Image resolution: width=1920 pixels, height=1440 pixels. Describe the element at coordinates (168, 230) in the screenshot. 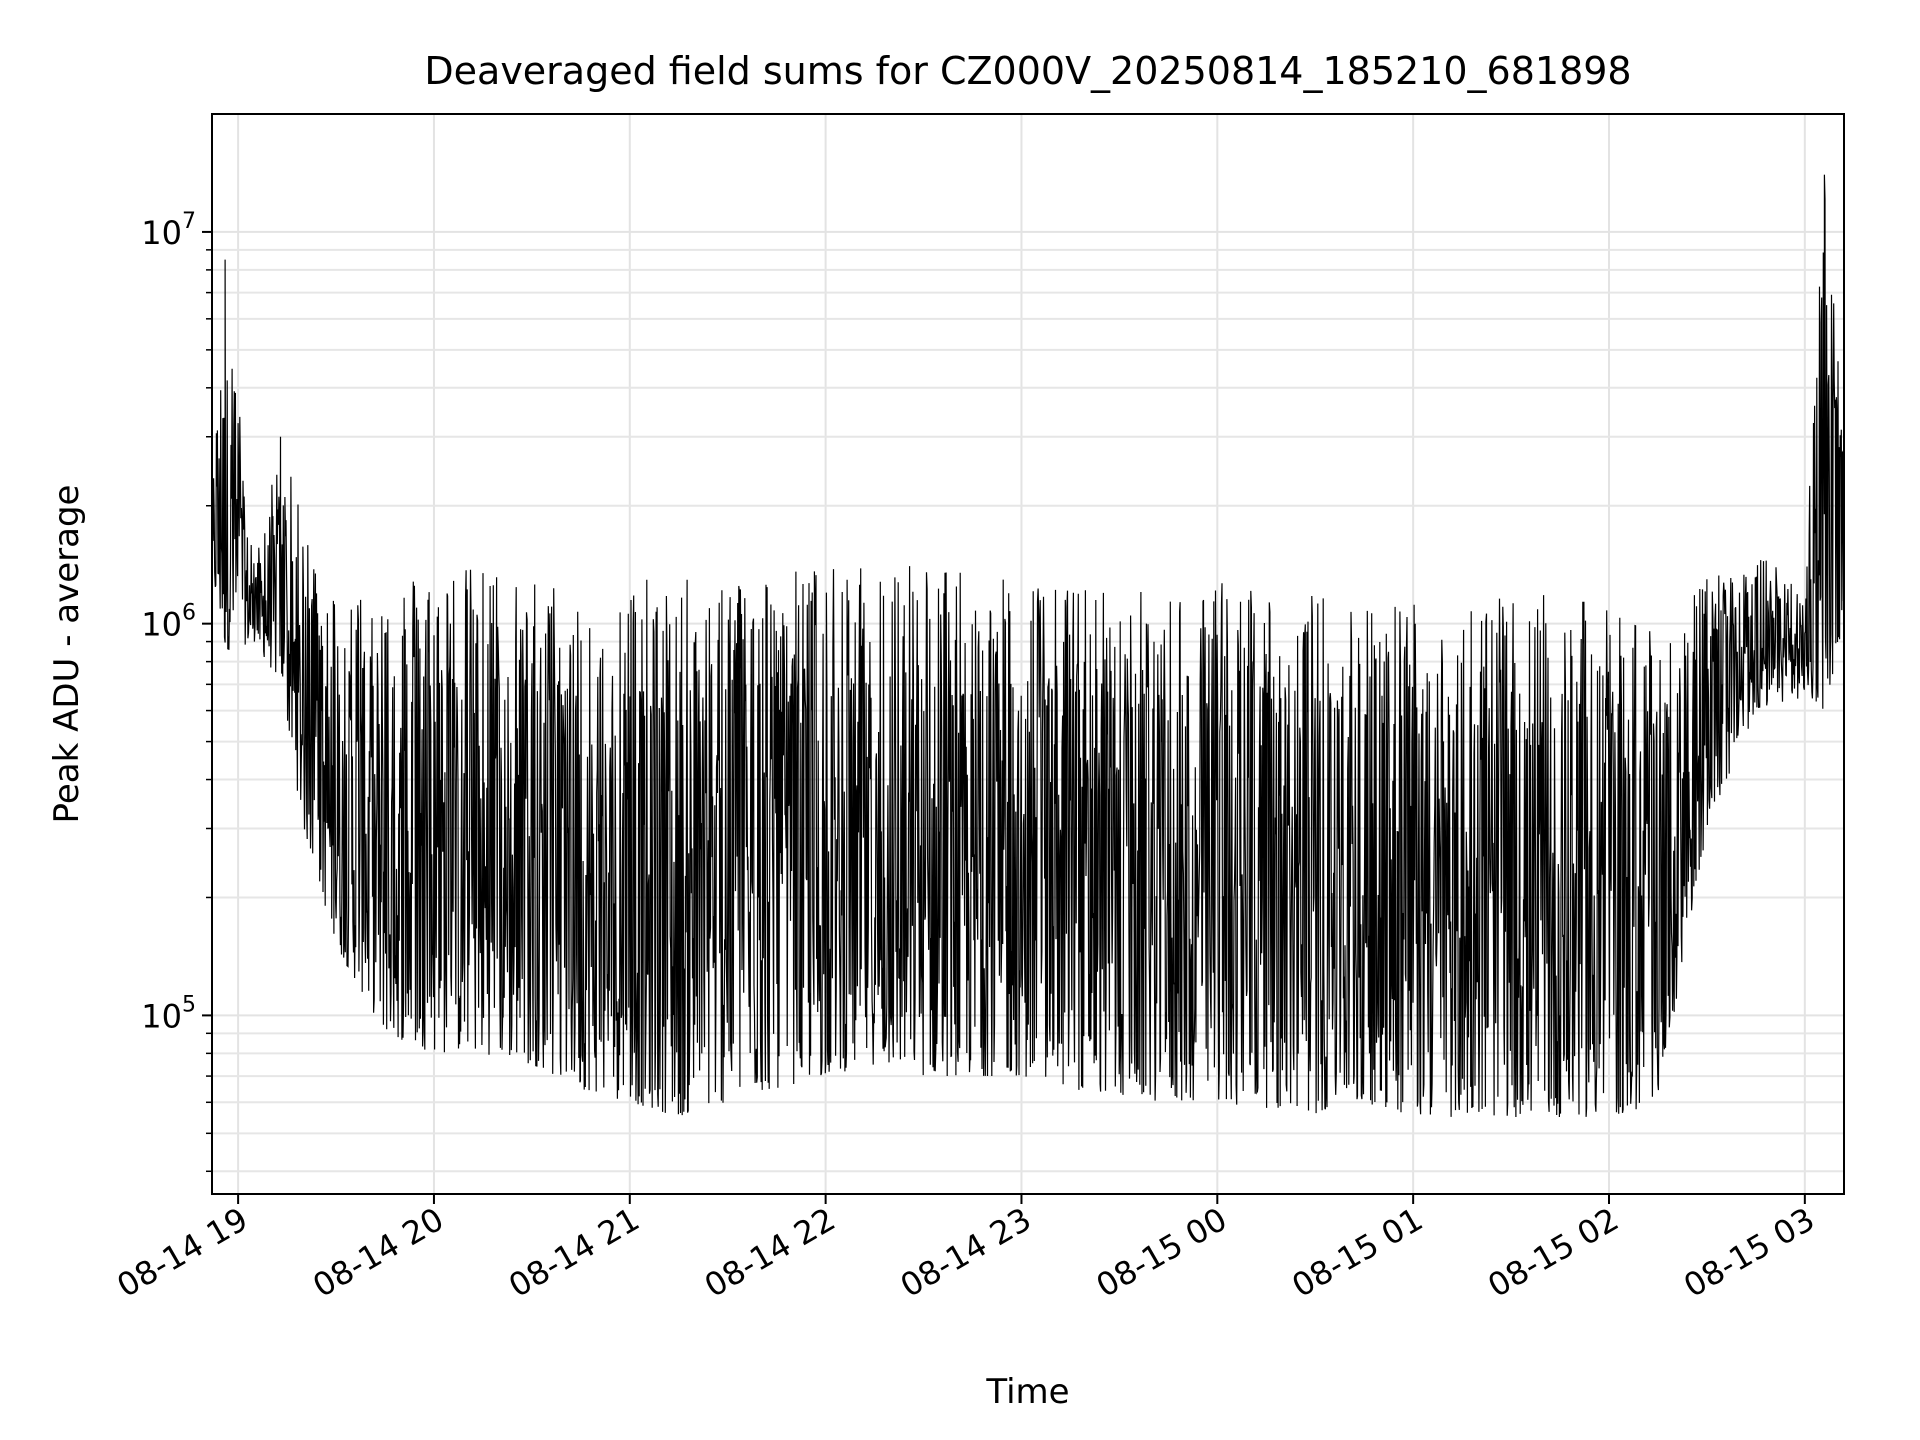

I see `y-tick-label: 10⁷` at that location.